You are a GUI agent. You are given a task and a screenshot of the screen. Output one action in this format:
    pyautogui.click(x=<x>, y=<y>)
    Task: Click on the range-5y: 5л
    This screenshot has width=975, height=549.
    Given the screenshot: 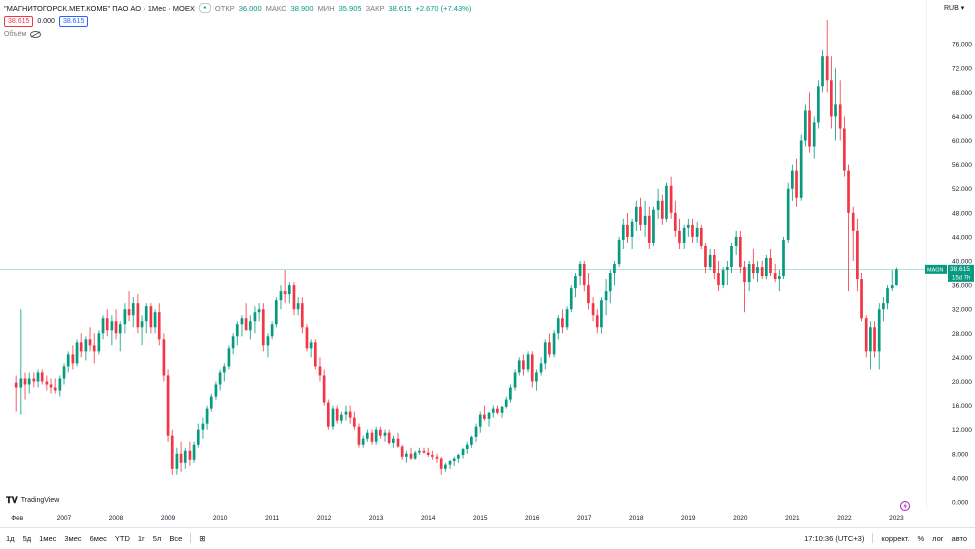 What is the action you would take?
    pyautogui.click(x=157, y=538)
    